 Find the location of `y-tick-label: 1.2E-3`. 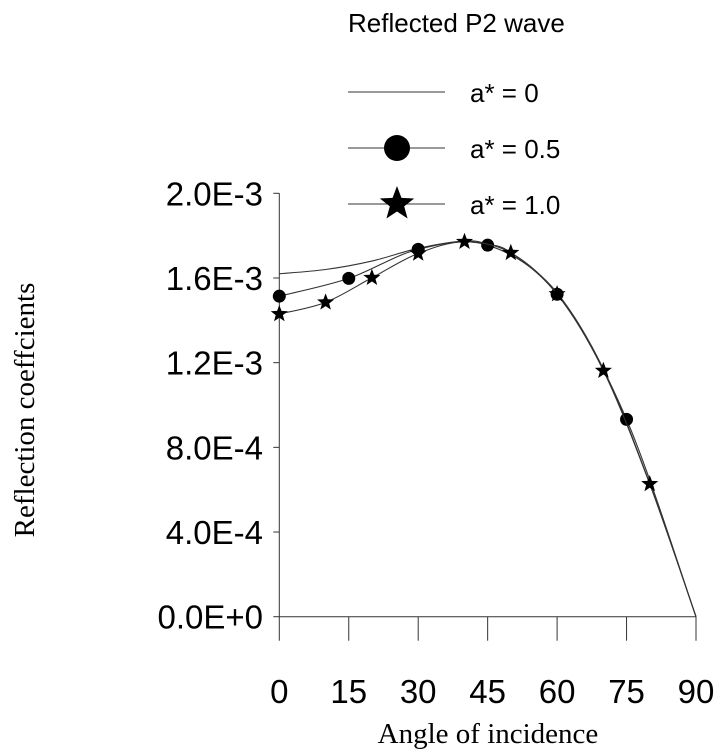

y-tick-label: 1.2E-3 is located at coordinates (214, 363).